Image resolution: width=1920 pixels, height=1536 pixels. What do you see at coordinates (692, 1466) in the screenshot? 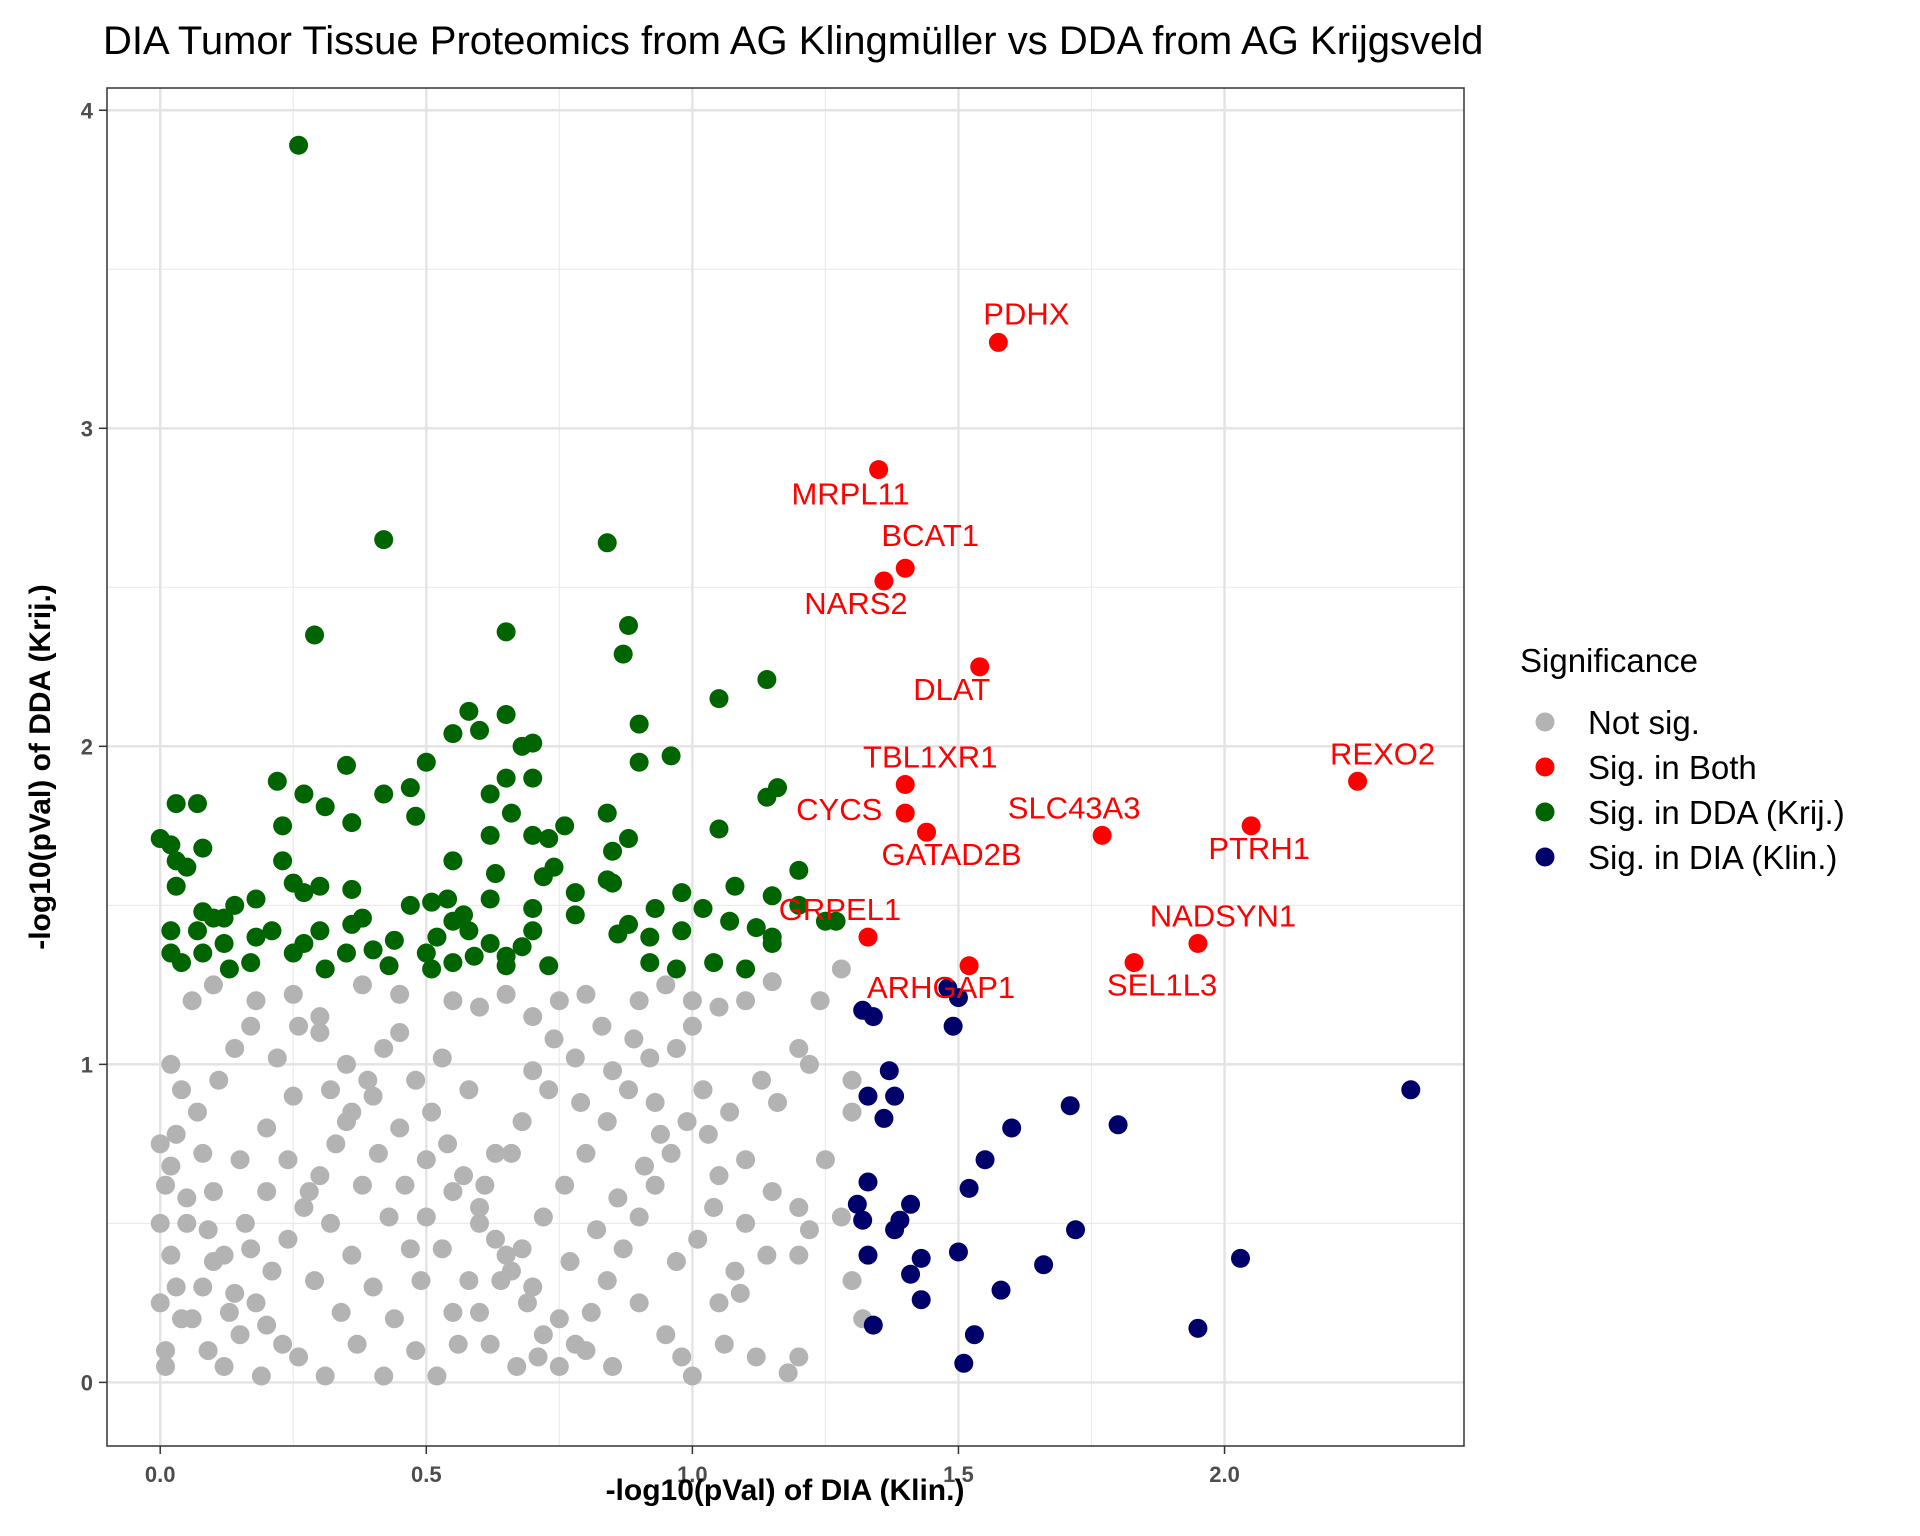
I see `x-axis-ticks: 0.0 0.5 1.0 1.5 2.0` at bounding box center [692, 1466].